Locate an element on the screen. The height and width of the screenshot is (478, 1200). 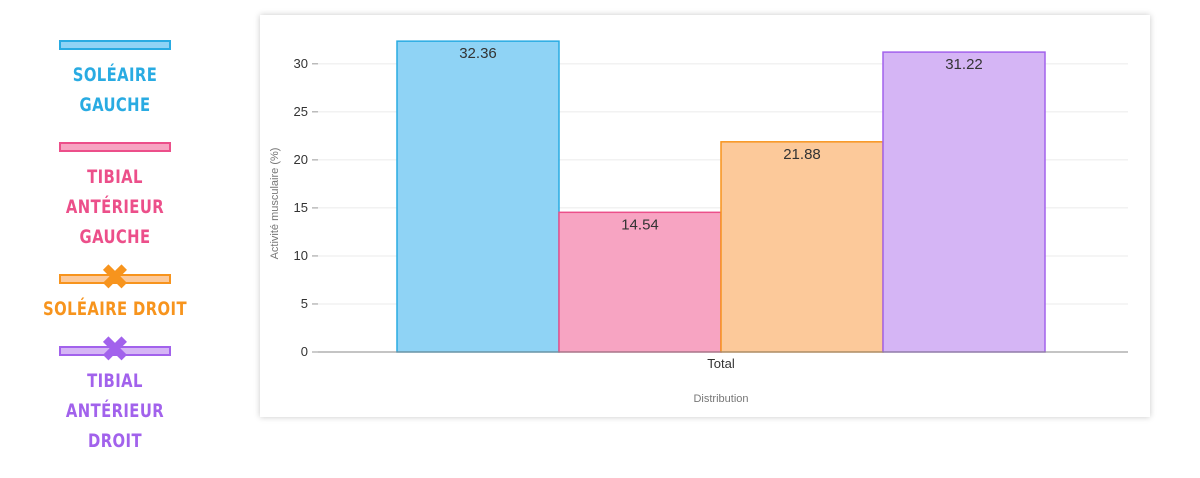
y-tick-label: 0 is located at coordinates (304, 351).